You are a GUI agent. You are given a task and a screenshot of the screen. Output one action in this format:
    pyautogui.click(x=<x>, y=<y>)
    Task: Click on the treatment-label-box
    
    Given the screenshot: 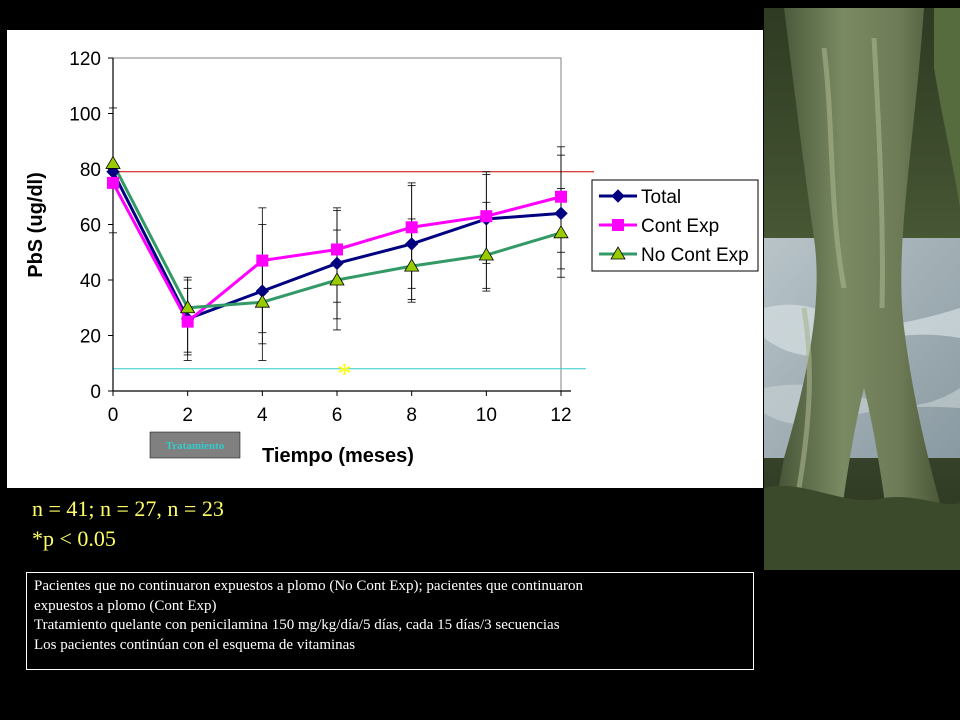 What is the action you would take?
    pyautogui.click(x=195, y=445)
    